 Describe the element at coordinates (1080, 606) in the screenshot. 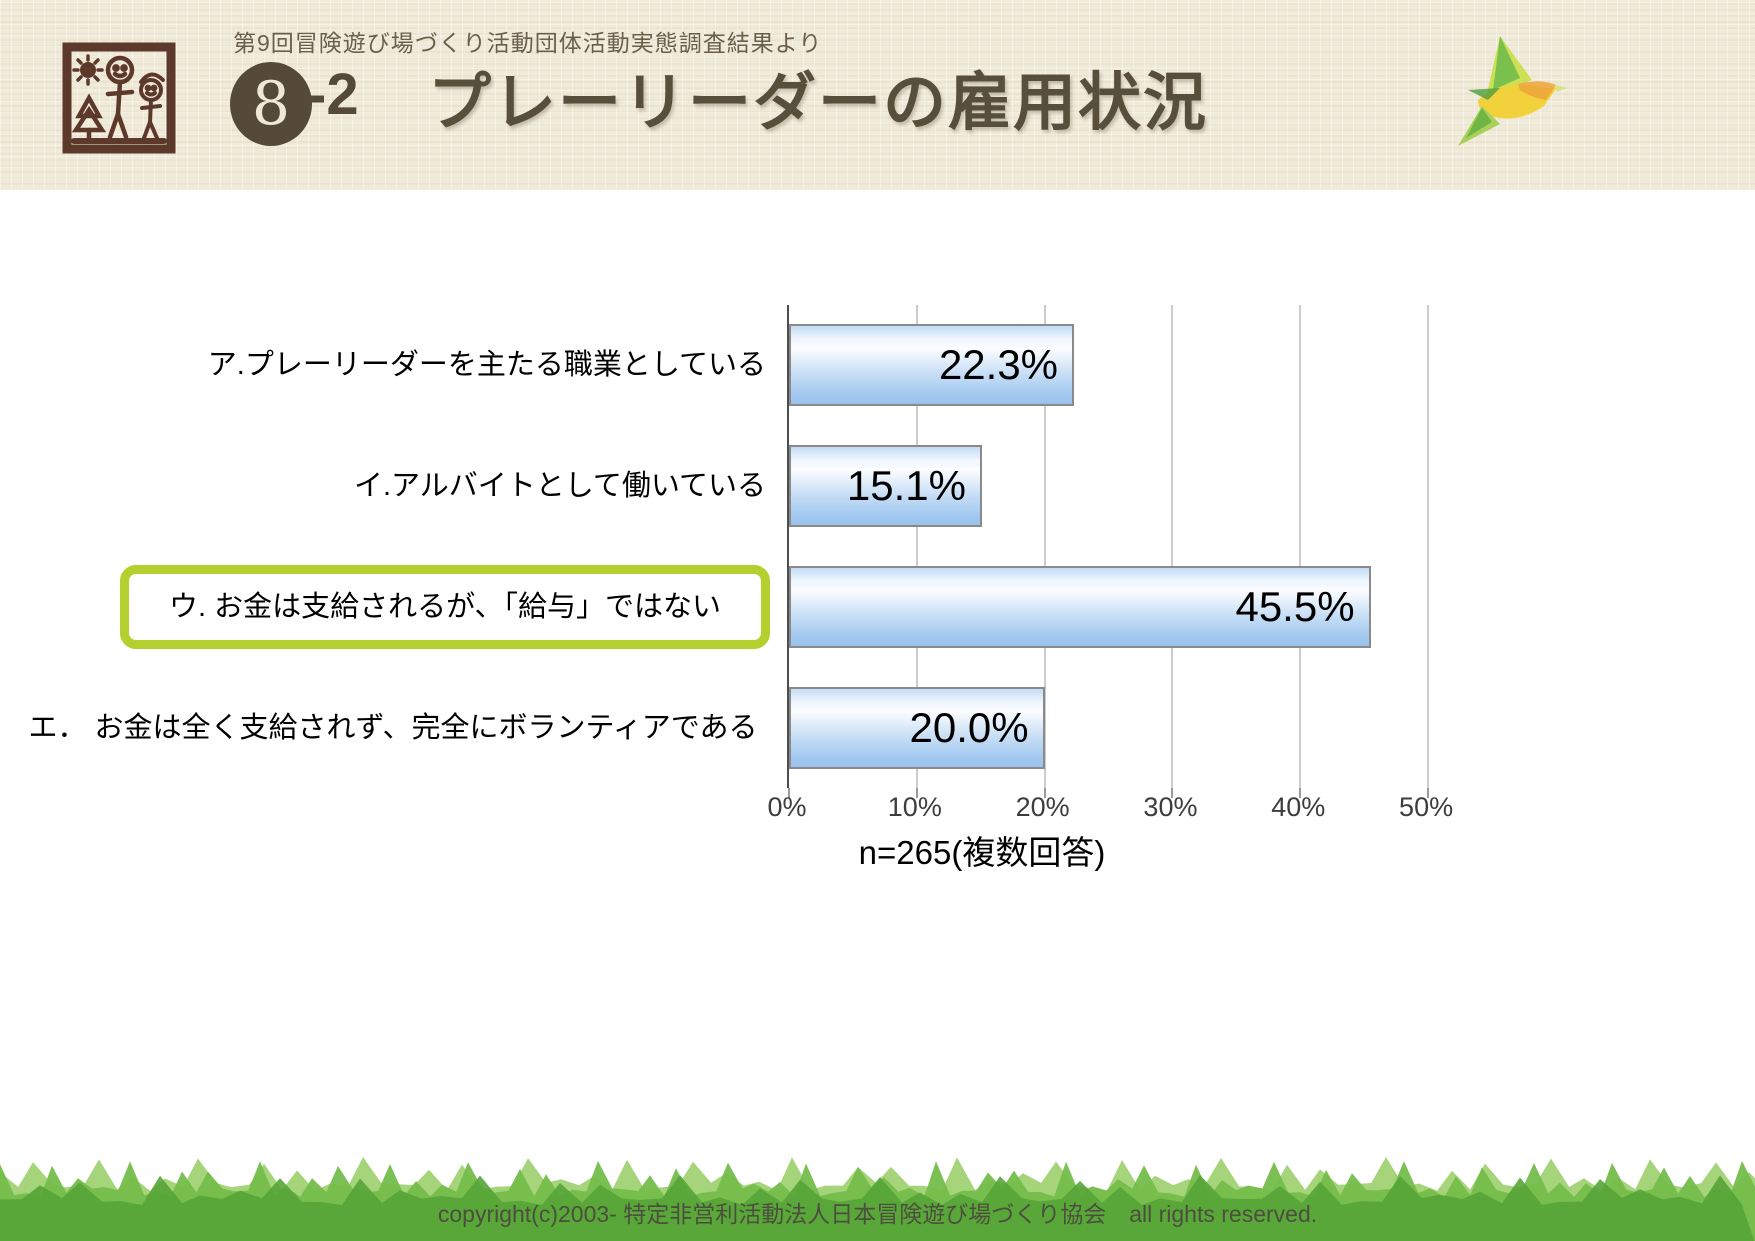

I see `bar-segment: 45.5%` at that location.